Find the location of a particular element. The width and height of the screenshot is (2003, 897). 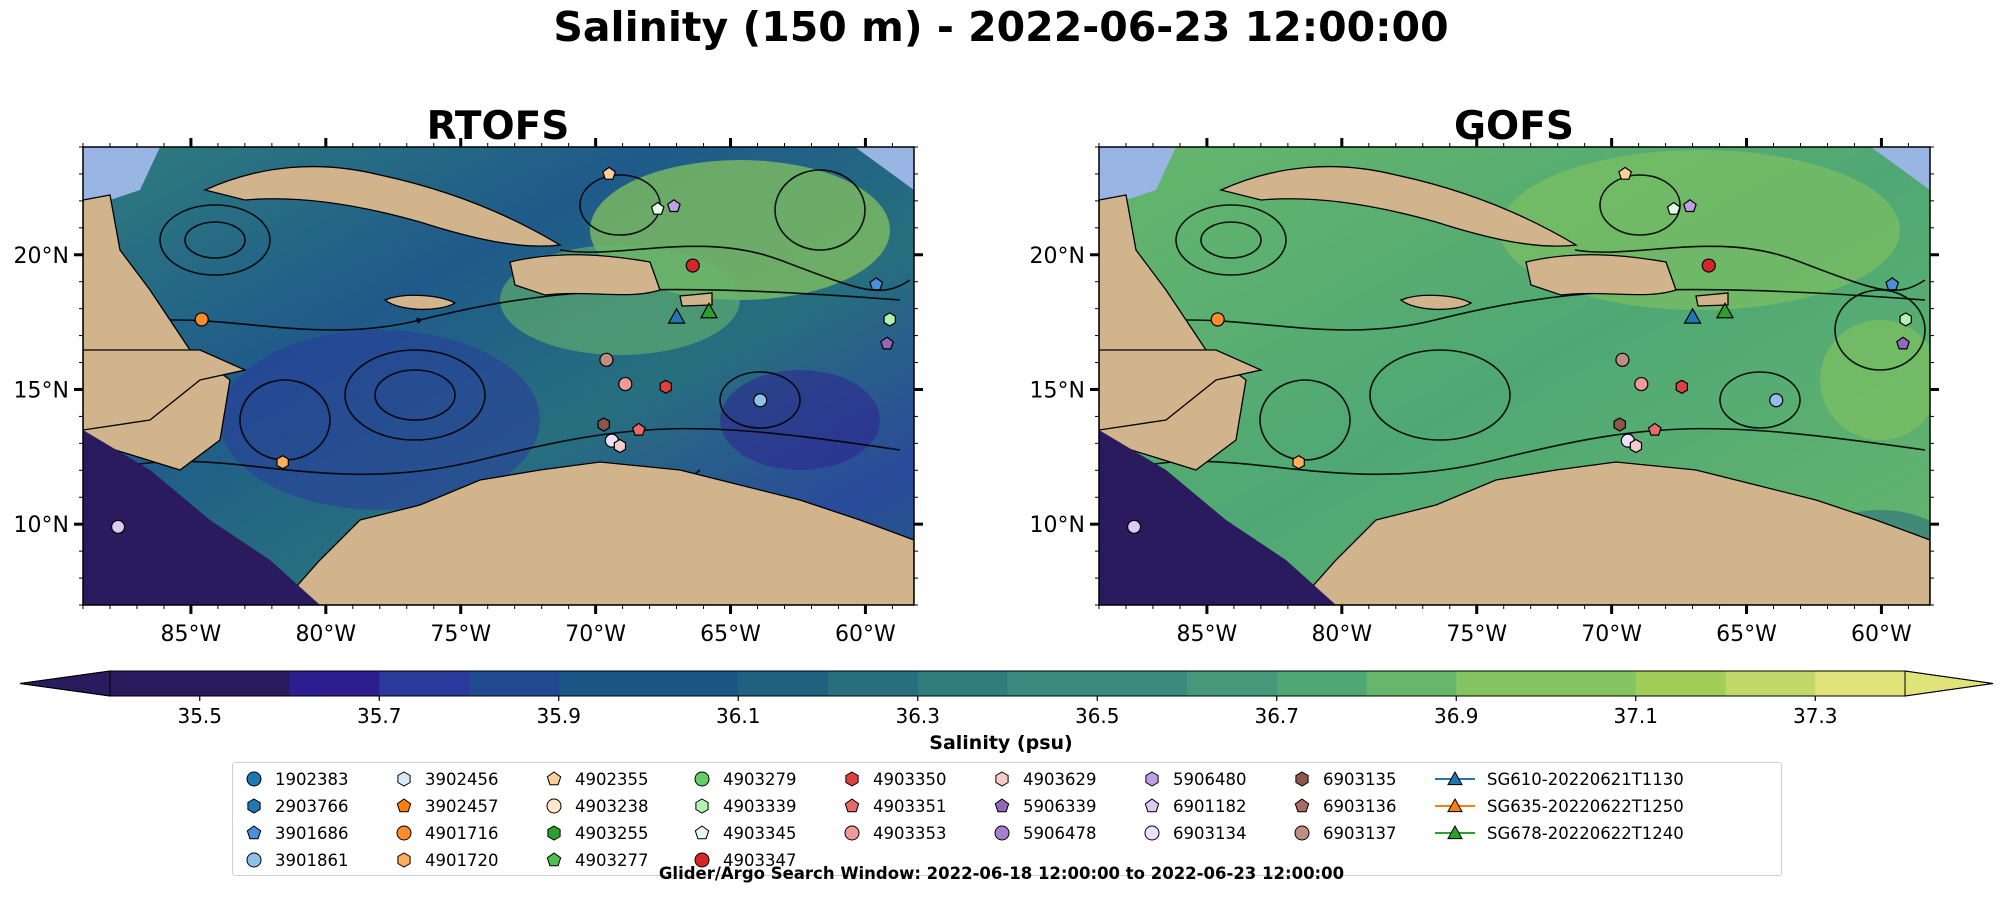

legend-entry: 3902457 is located at coordinates (446, 806).